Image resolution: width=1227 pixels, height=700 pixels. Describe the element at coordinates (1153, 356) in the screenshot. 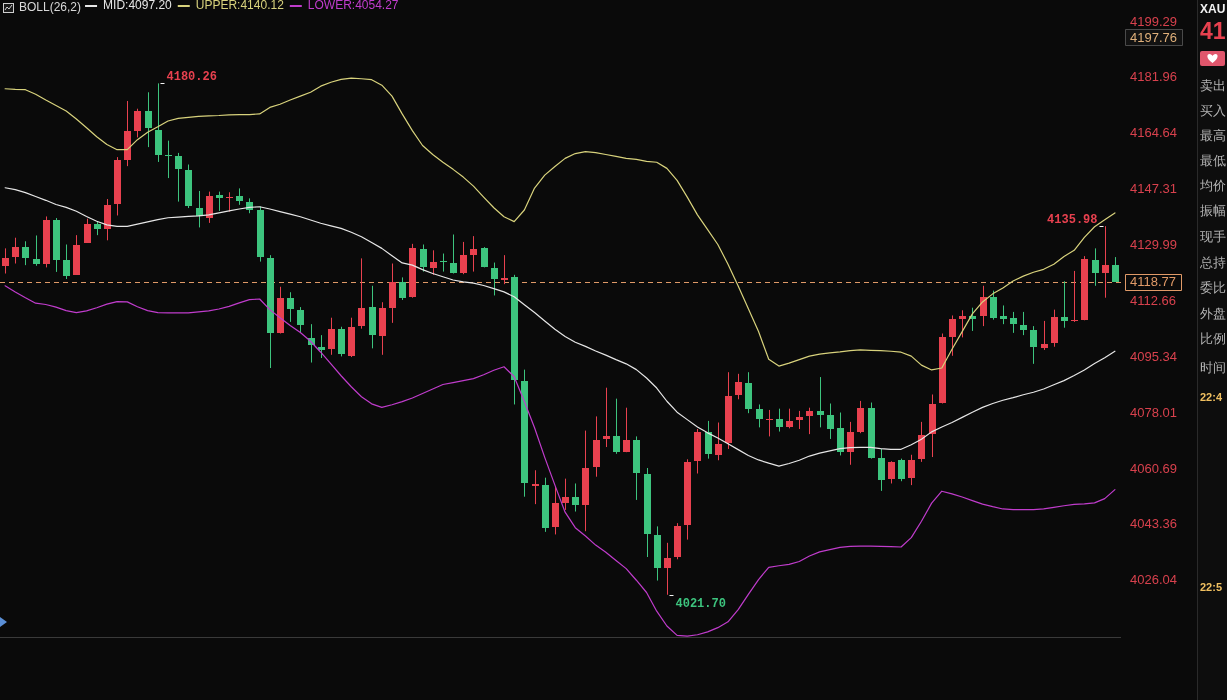

I see `y-tick-label: 4095.34` at that location.